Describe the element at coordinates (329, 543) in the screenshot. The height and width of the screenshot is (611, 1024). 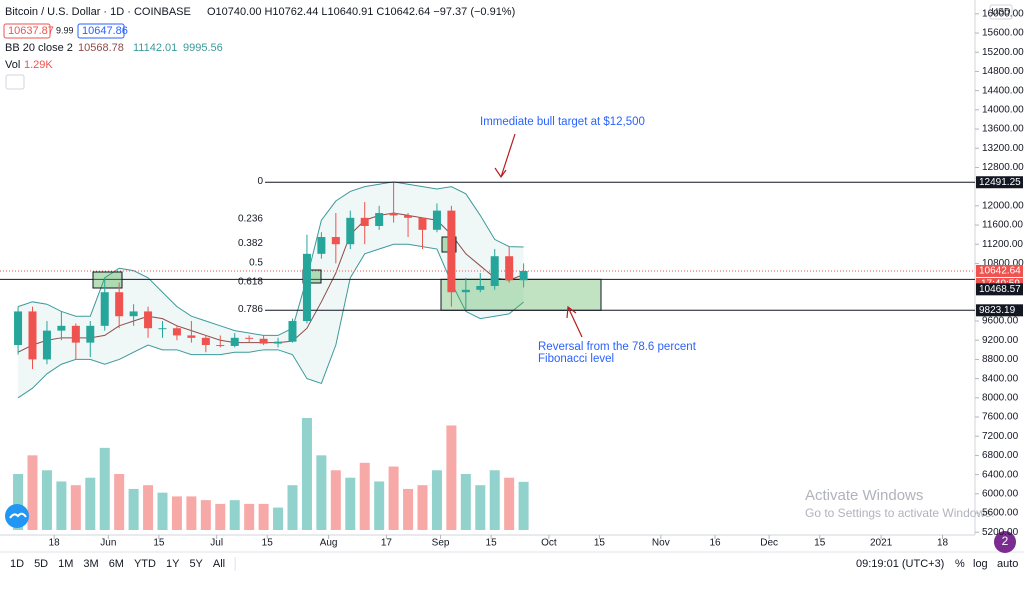
I see `x-tick-label: Aug` at that location.